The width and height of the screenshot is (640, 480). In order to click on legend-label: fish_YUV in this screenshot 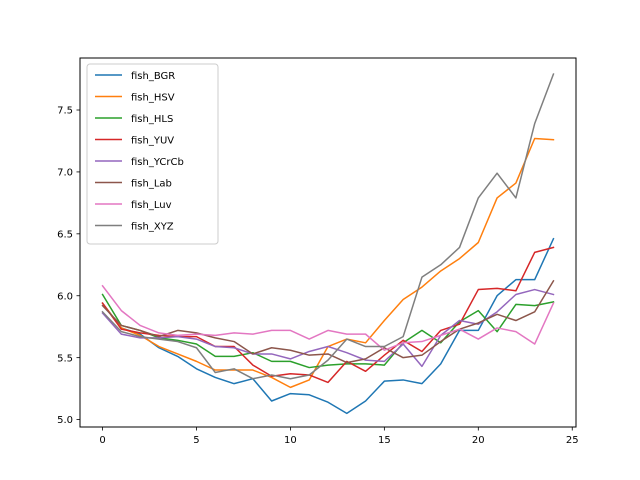, I will do `click(152, 140)`.